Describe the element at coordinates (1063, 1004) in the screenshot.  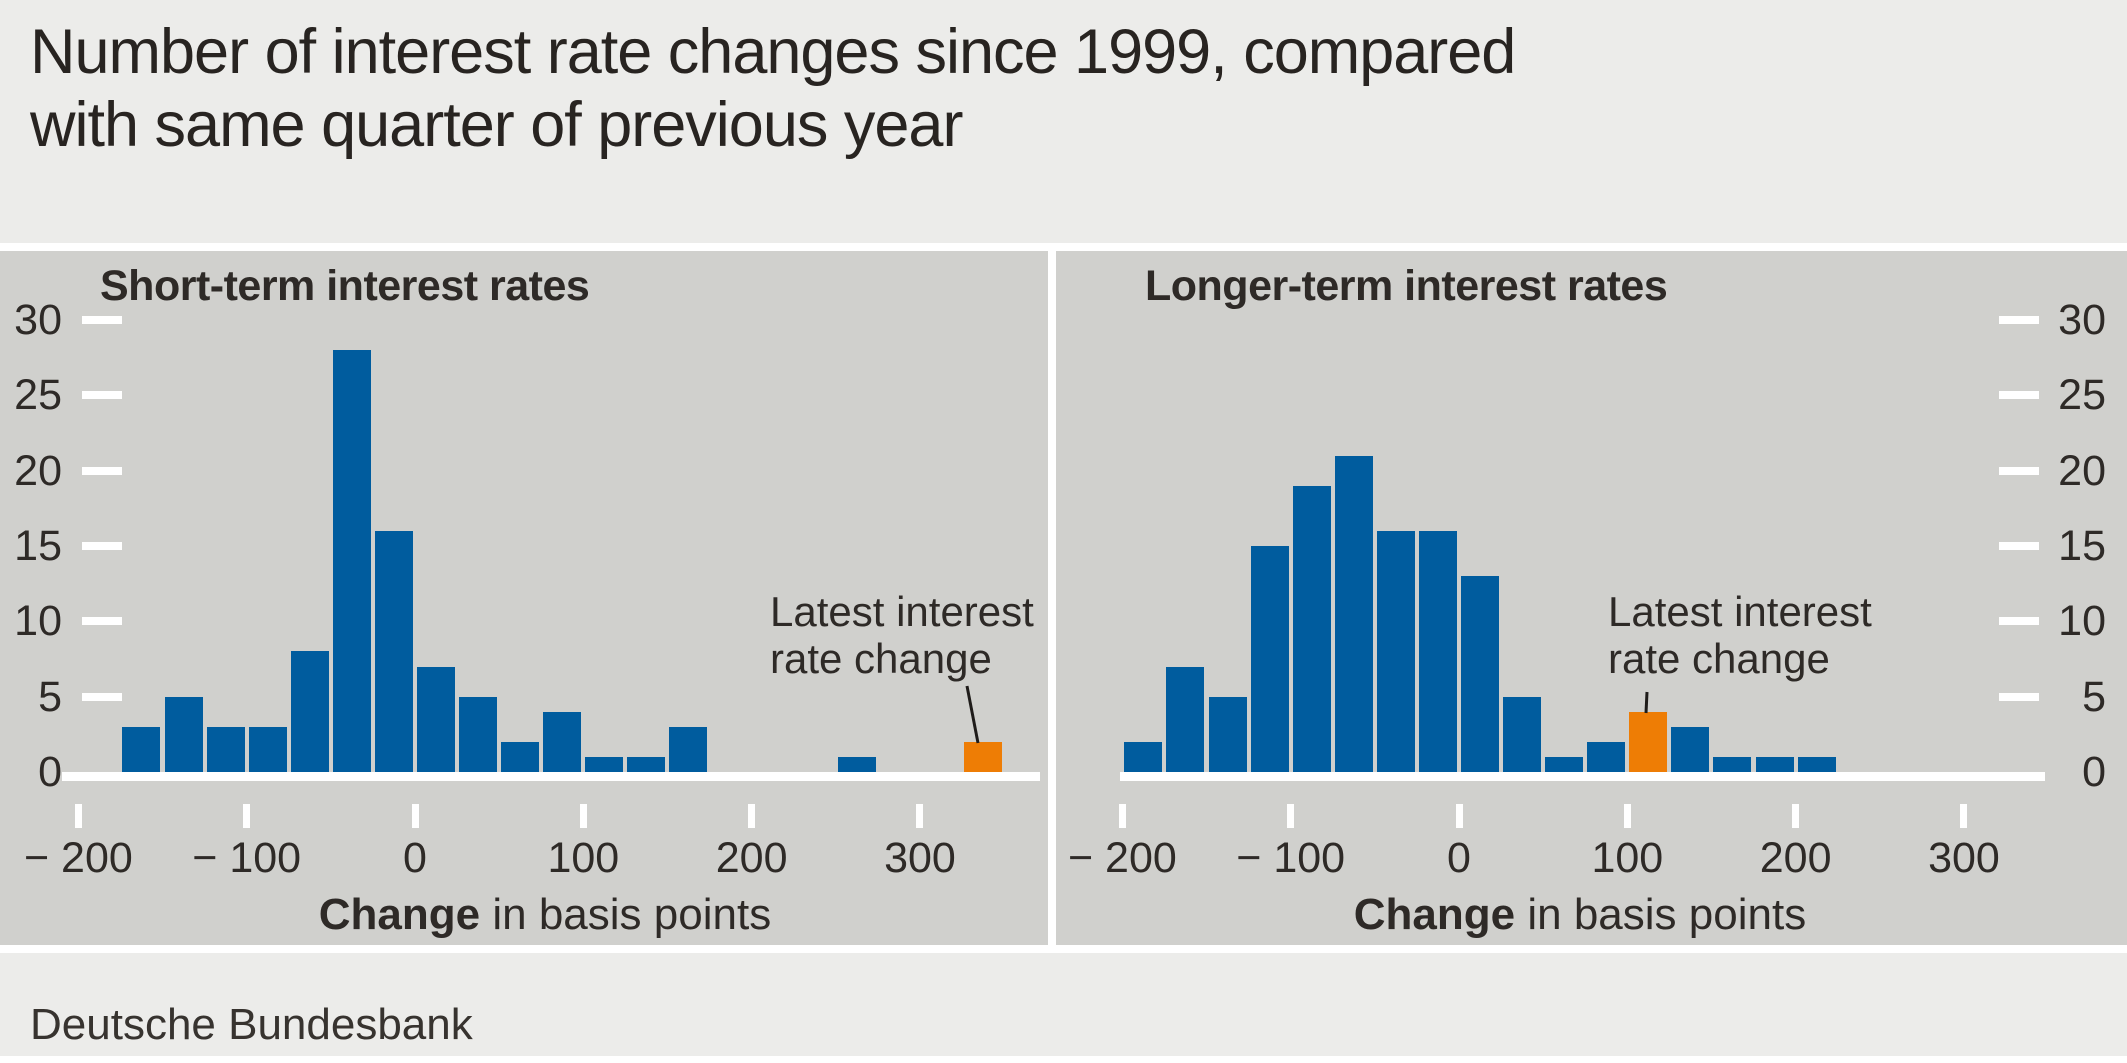
I see `chart-footer: Deutsche Bundesbank` at that location.